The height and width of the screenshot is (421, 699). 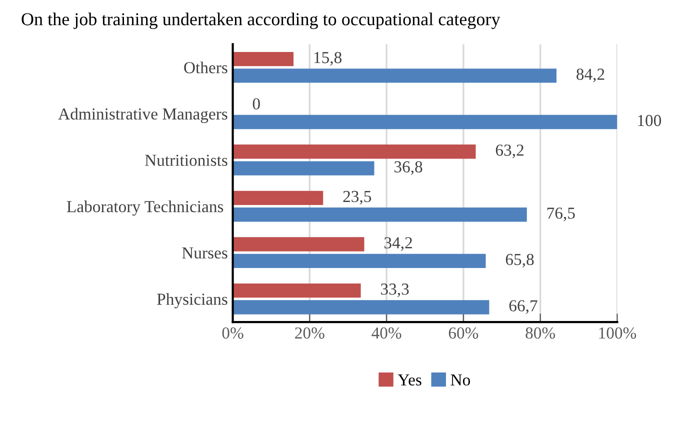 What do you see at coordinates (328, 59) in the screenshot?
I see `data-label: 15,8` at bounding box center [328, 59].